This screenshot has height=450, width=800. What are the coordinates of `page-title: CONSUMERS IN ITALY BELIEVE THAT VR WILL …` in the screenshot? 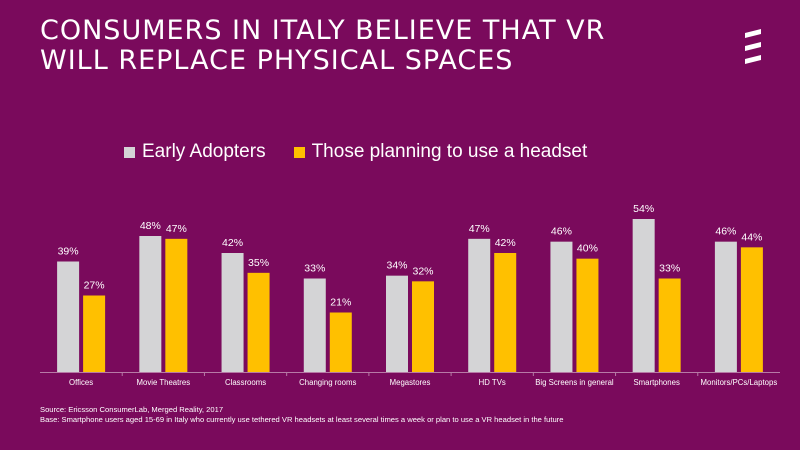 It's located at (380, 46).